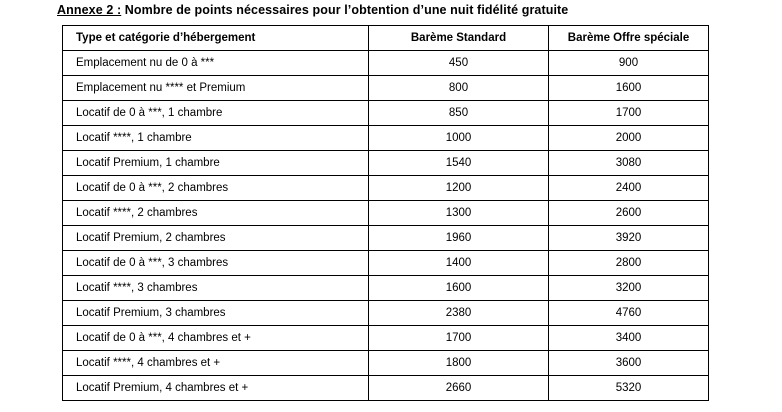 This screenshot has width=782, height=412. I want to click on table-row: Emplacement nu de 0 à *** 450 900, so click(385, 63).